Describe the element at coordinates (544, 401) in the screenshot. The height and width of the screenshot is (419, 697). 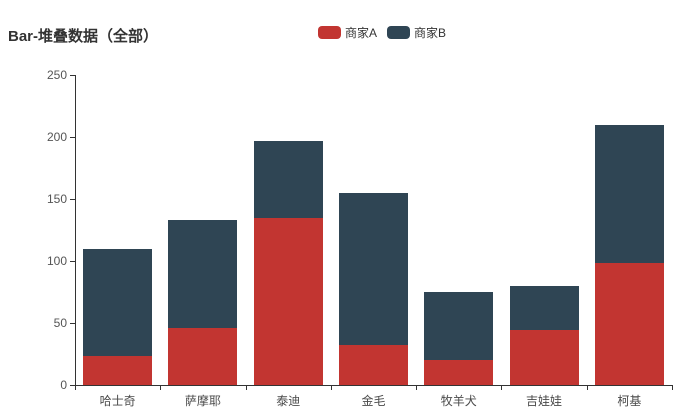
I see `x-axis-category-label: 吉娃娃` at that location.